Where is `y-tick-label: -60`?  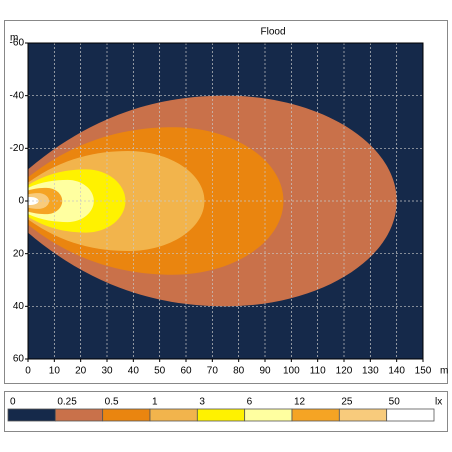
y-tick-label: -60 is located at coordinates (17, 43).